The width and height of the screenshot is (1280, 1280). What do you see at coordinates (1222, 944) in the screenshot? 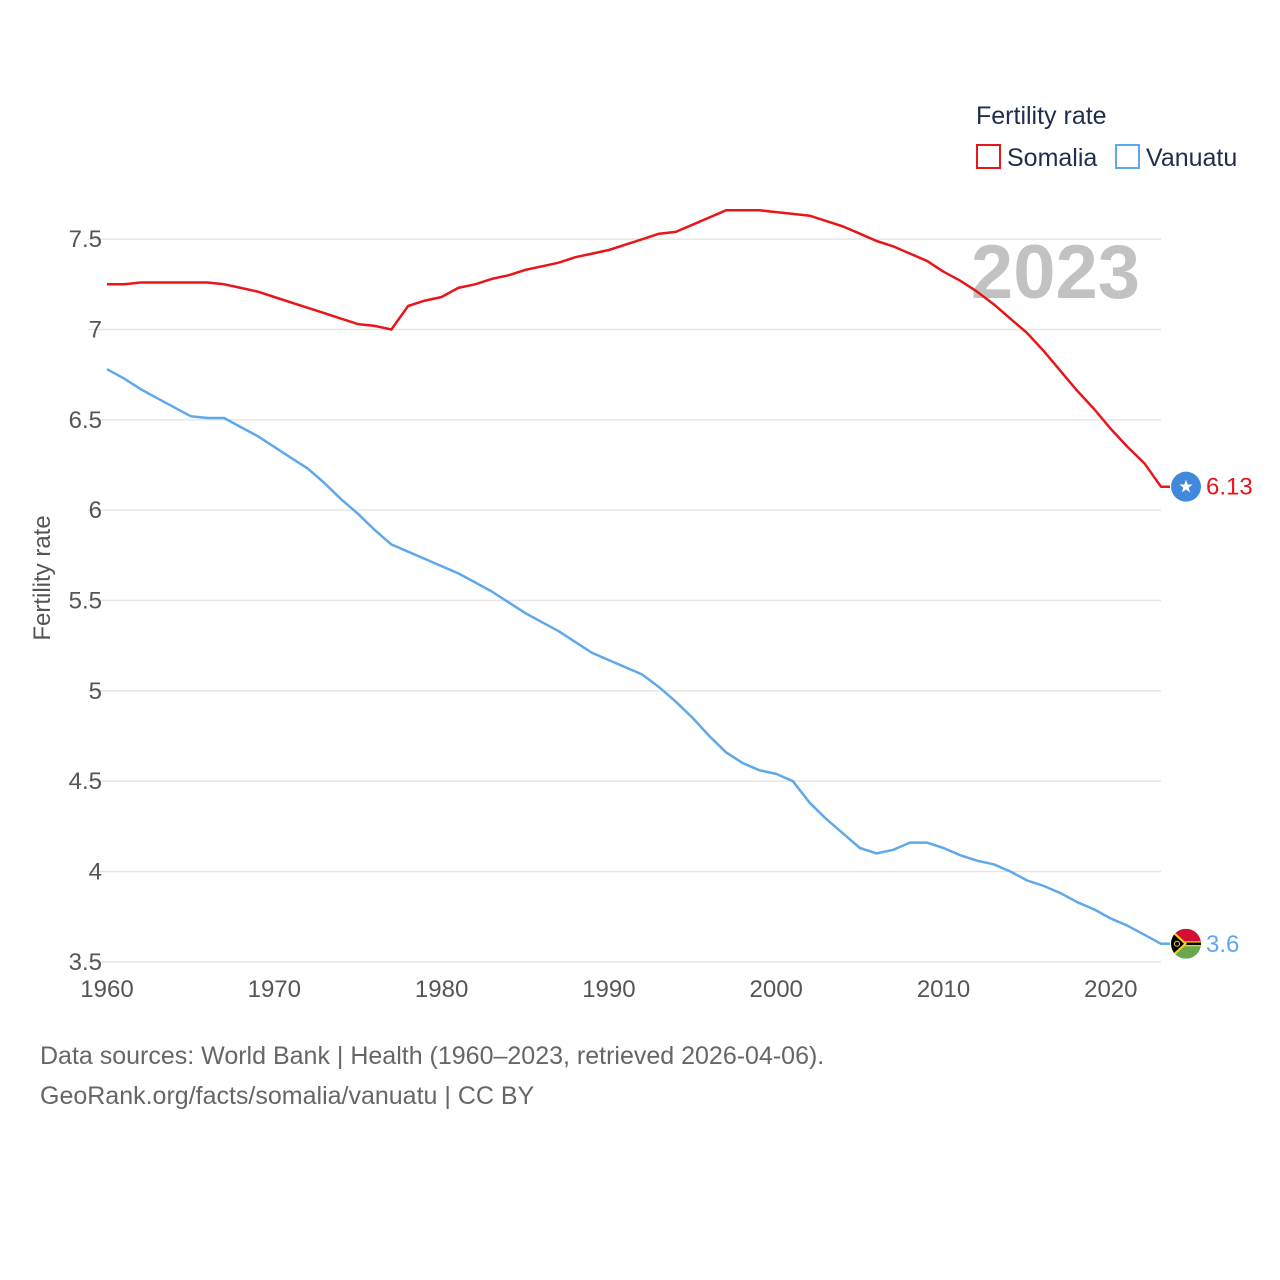
I see `vanuatu-end-value: 3.6` at bounding box center [1222, 944].